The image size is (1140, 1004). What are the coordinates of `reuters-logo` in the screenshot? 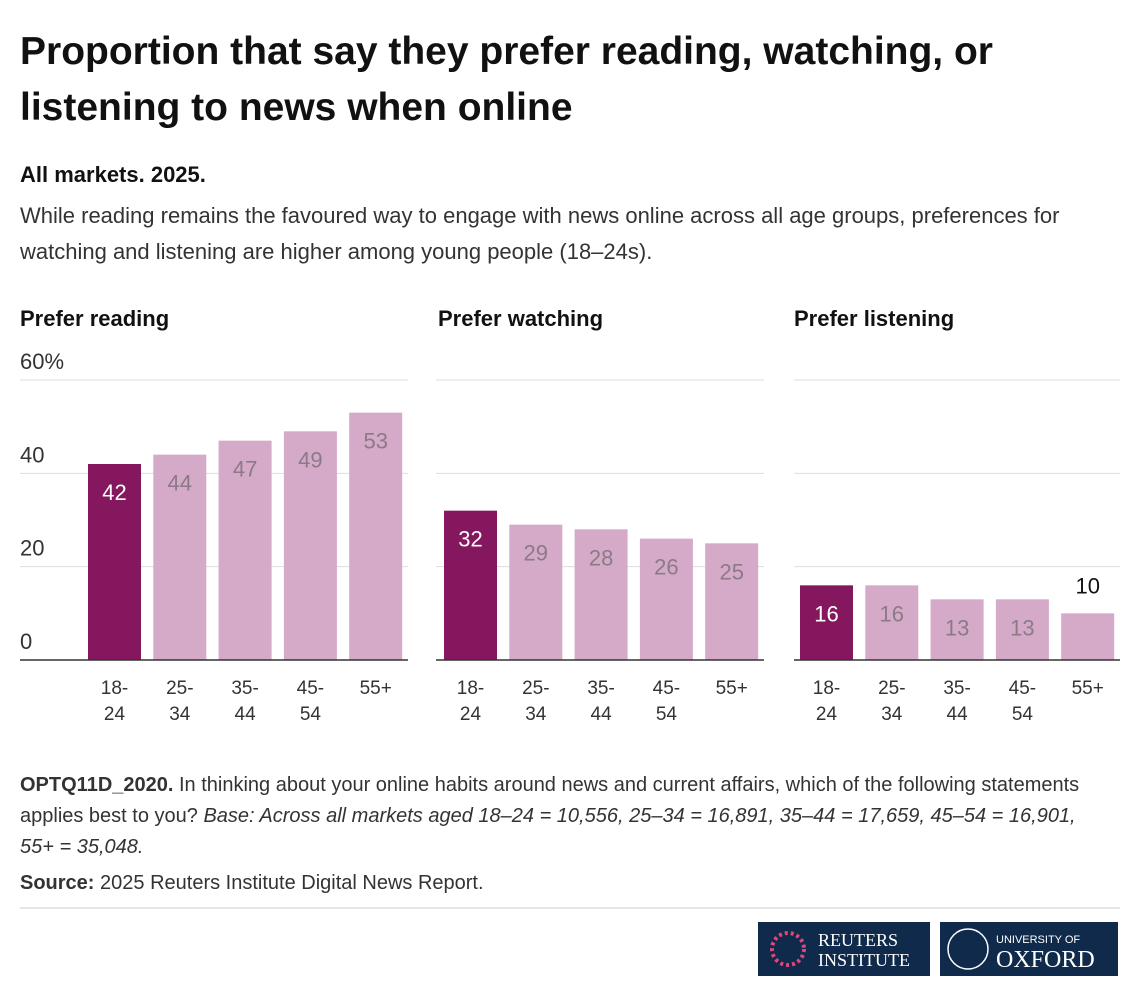 It's located at (844, 949).